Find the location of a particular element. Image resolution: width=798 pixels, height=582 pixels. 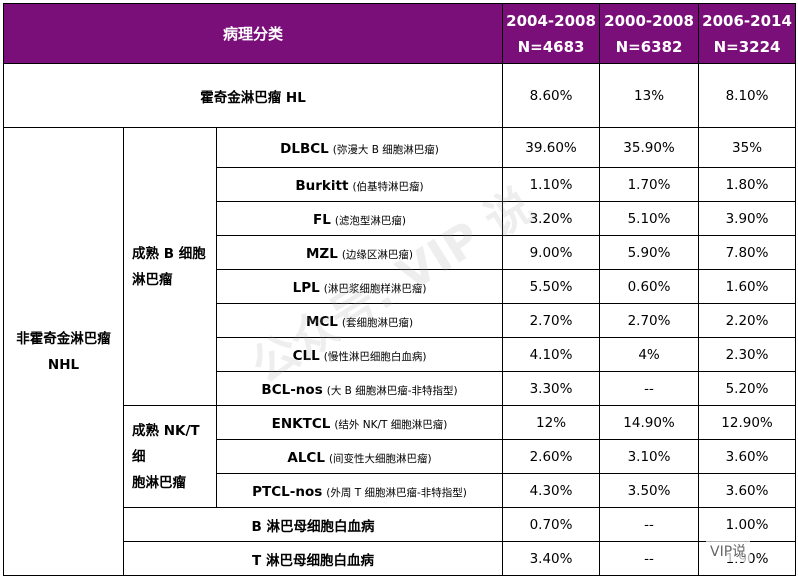

header-col-3: 2006-2014 N=3224 is located at coordinates (747, 33).